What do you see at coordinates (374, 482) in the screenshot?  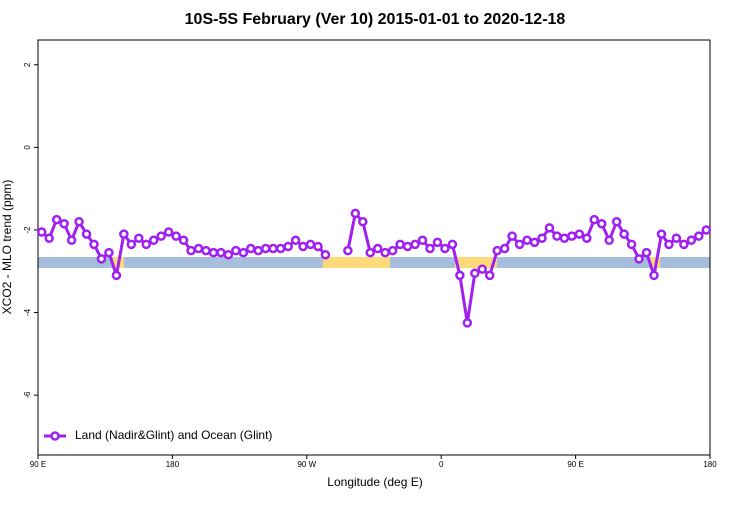 I see `x-axis-label: Longitude (deg E)` at bounding box center [374, 482].